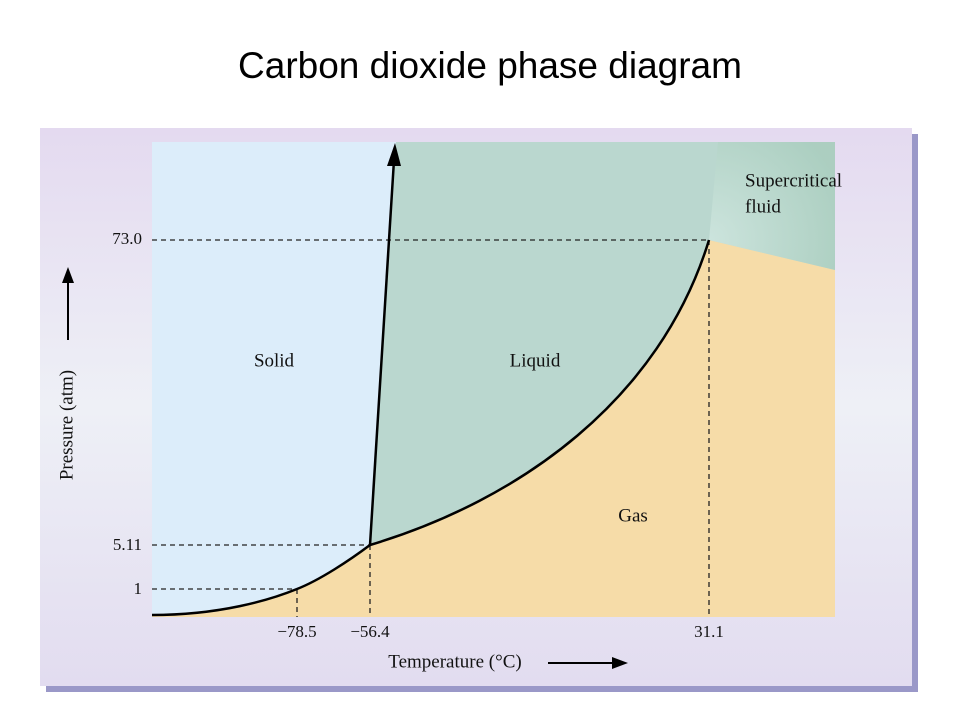  Describe the element at coordinates (709, 631) in the screenshot. I see `x-tick-label: 31.1` at that location.